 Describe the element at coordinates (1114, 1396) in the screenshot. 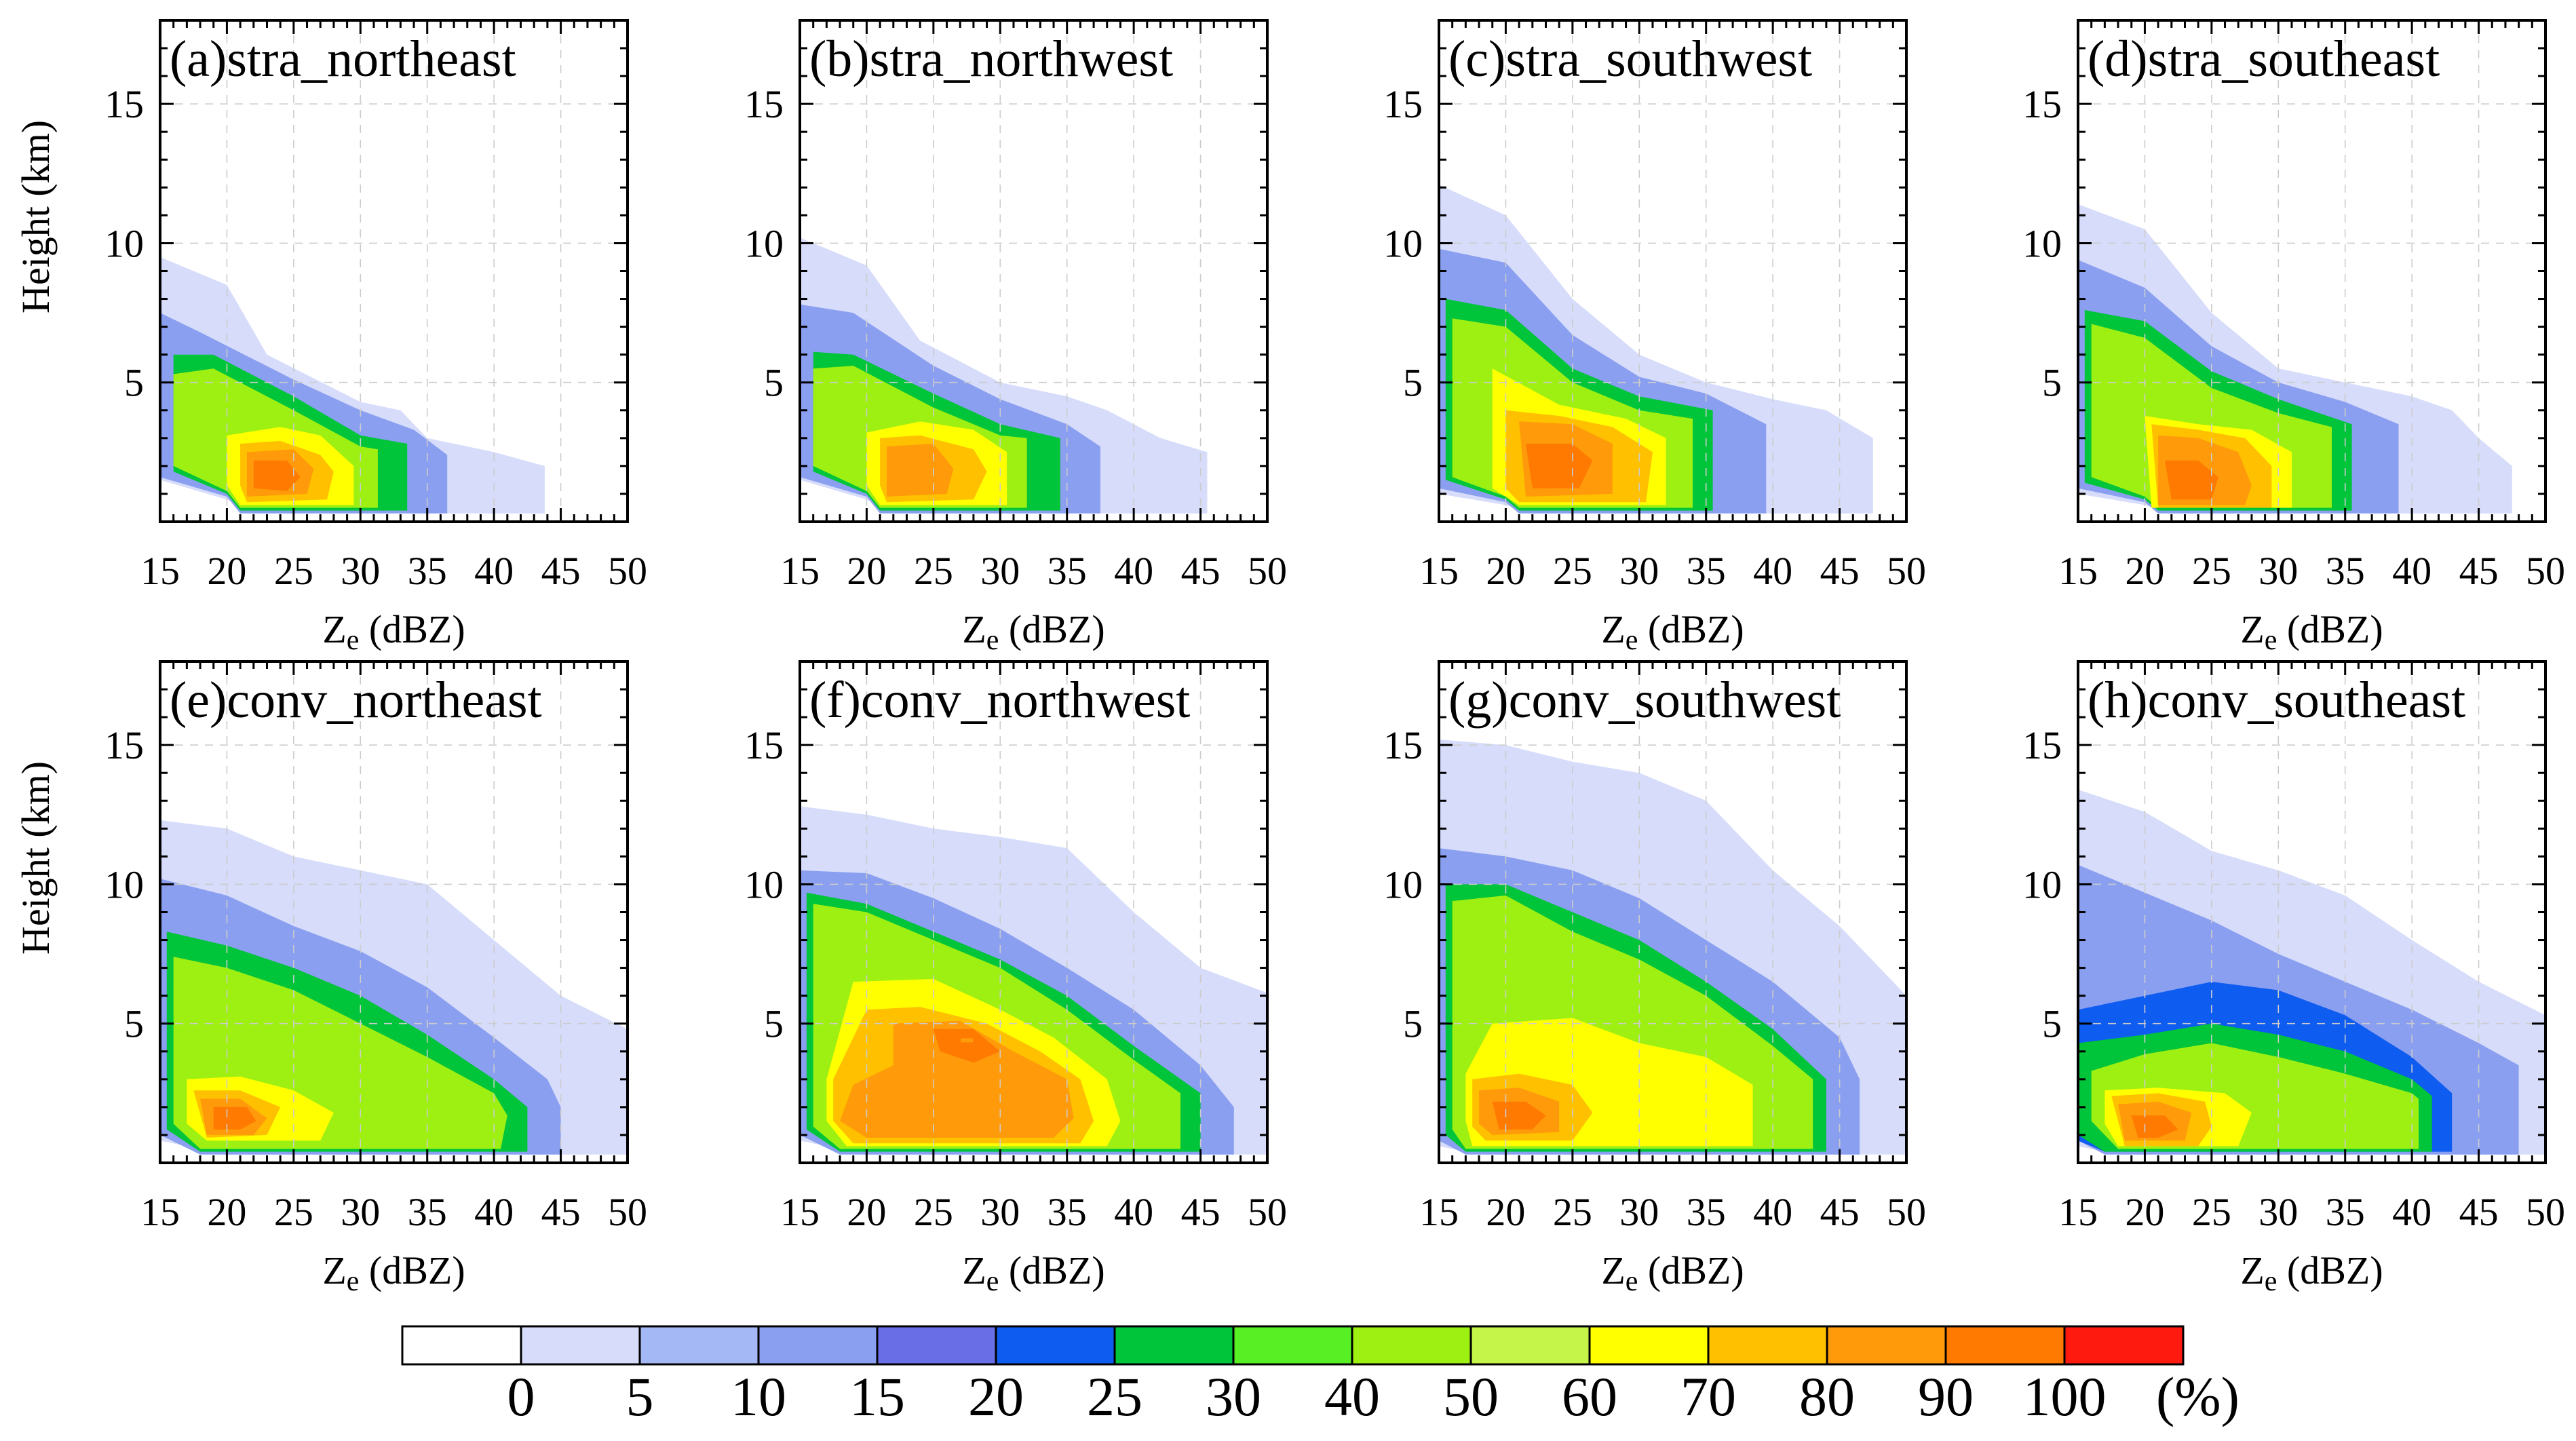

I see `colorbar-tick-label: 25` at that location.